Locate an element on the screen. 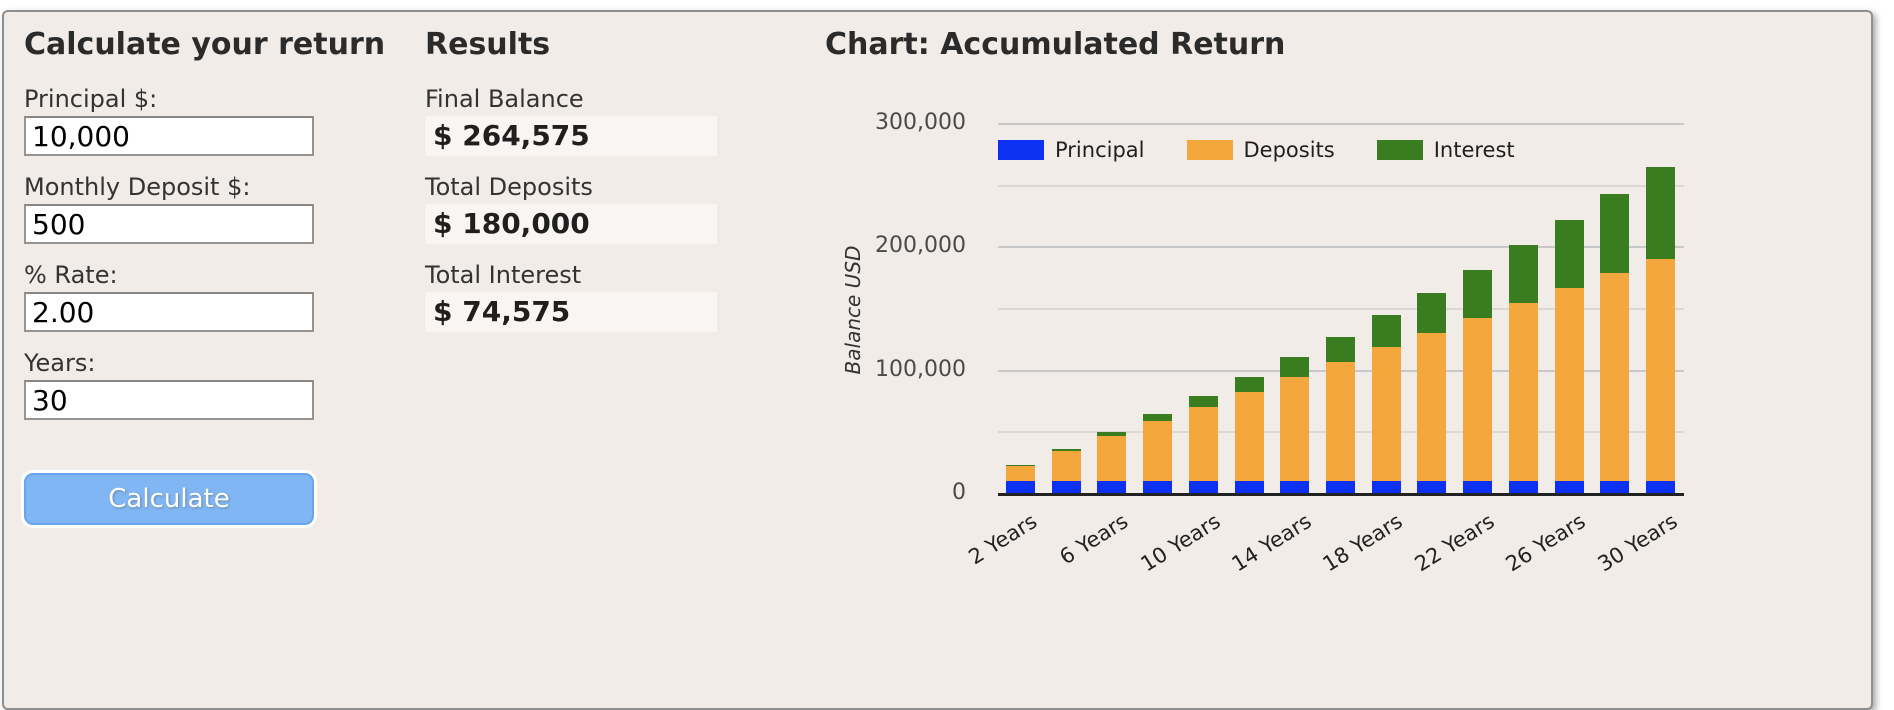 The height and width of the screenshot is (710, 1894). x-axis-label: 10 Years is located at coordinates (1180, 543).